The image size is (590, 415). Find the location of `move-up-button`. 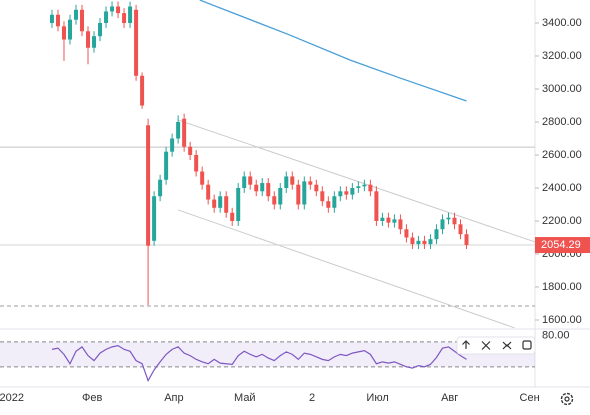

move-up-button is located at coordinates (466, 344).